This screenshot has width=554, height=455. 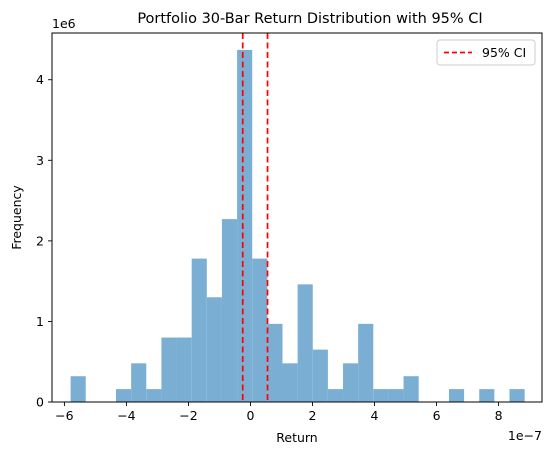 I want to click on legend: 95% CI, so click(x=486, y=52).